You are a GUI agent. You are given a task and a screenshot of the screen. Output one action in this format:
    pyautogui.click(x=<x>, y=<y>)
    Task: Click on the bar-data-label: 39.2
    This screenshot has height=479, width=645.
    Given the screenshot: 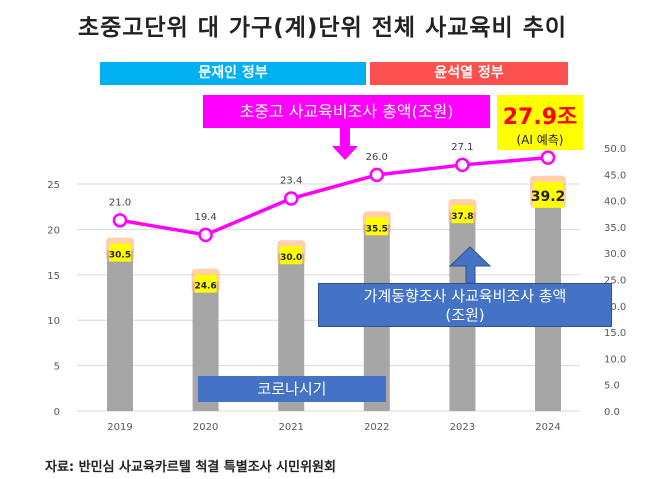 What is the action you would take?
    pyautogui.click(x=548, y=197)
    